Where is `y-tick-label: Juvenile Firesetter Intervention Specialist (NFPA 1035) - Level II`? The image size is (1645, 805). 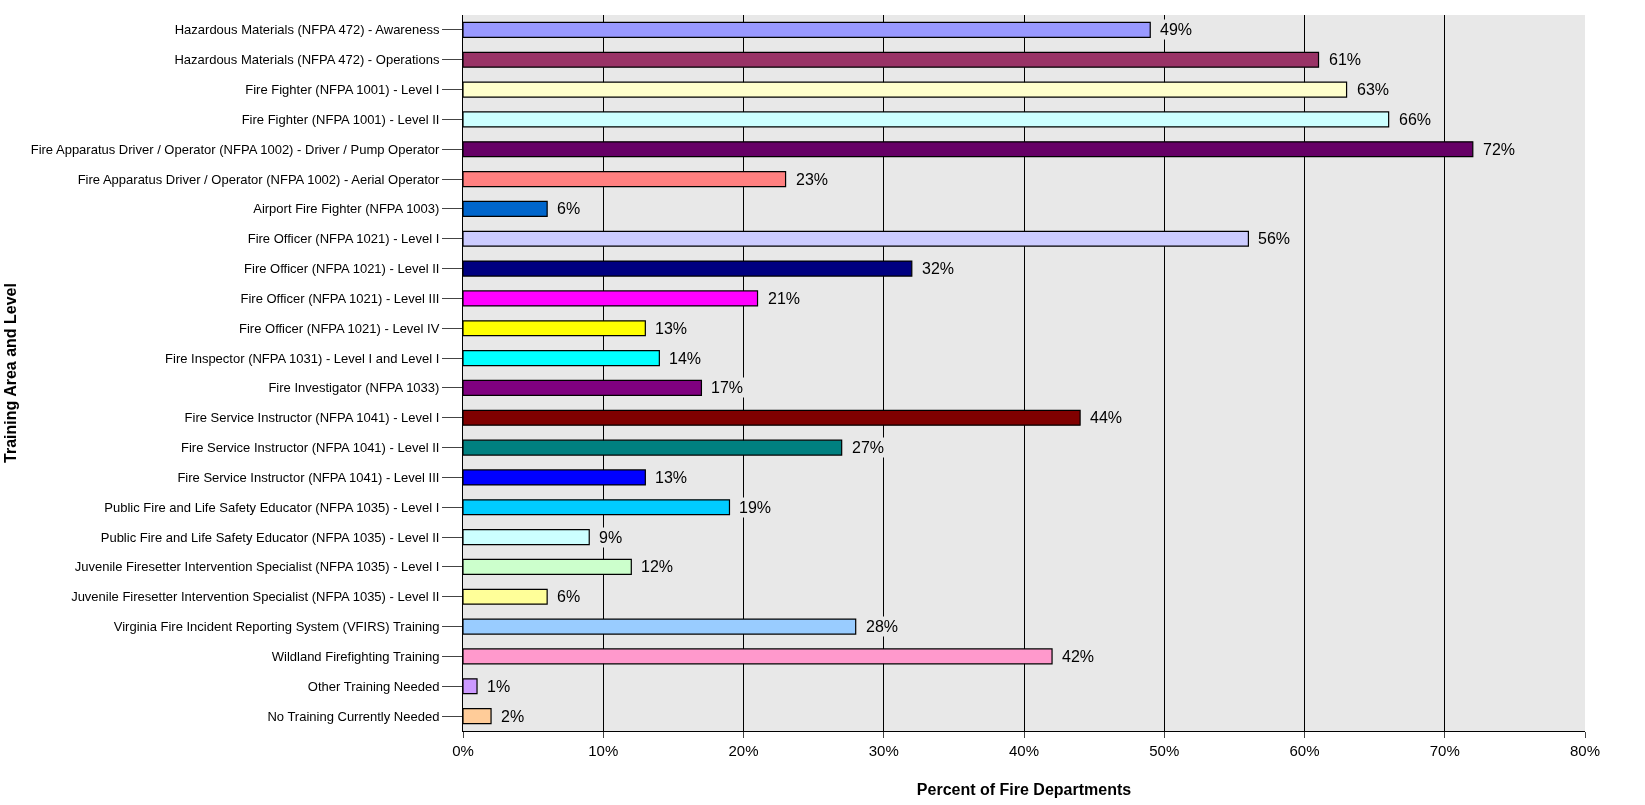 y-tick-label: Juvenile Firesetter Intervention Specialist (NFPA 1035) - Level II is located at coordinates (255, 597).